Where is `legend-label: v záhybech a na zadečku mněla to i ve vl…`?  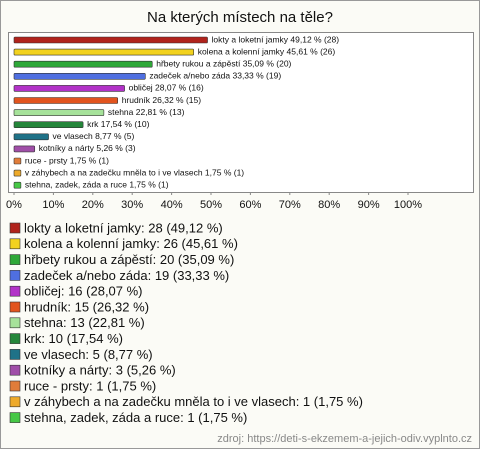 legend-label: v záhybech a na zadečku mněla to i ve vl… is located at coordinates (193, 401).